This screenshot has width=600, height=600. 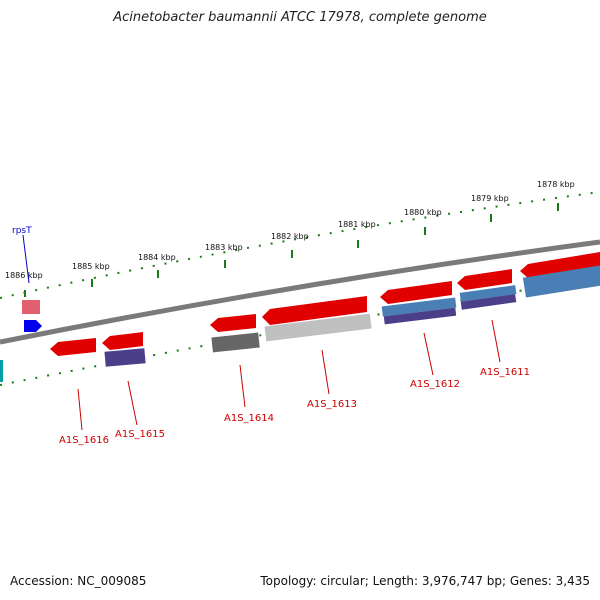 What do you see at coordinates (561, 281) in the screenshot?
I see `feature-right-blue` at bounding box center [561, 281].